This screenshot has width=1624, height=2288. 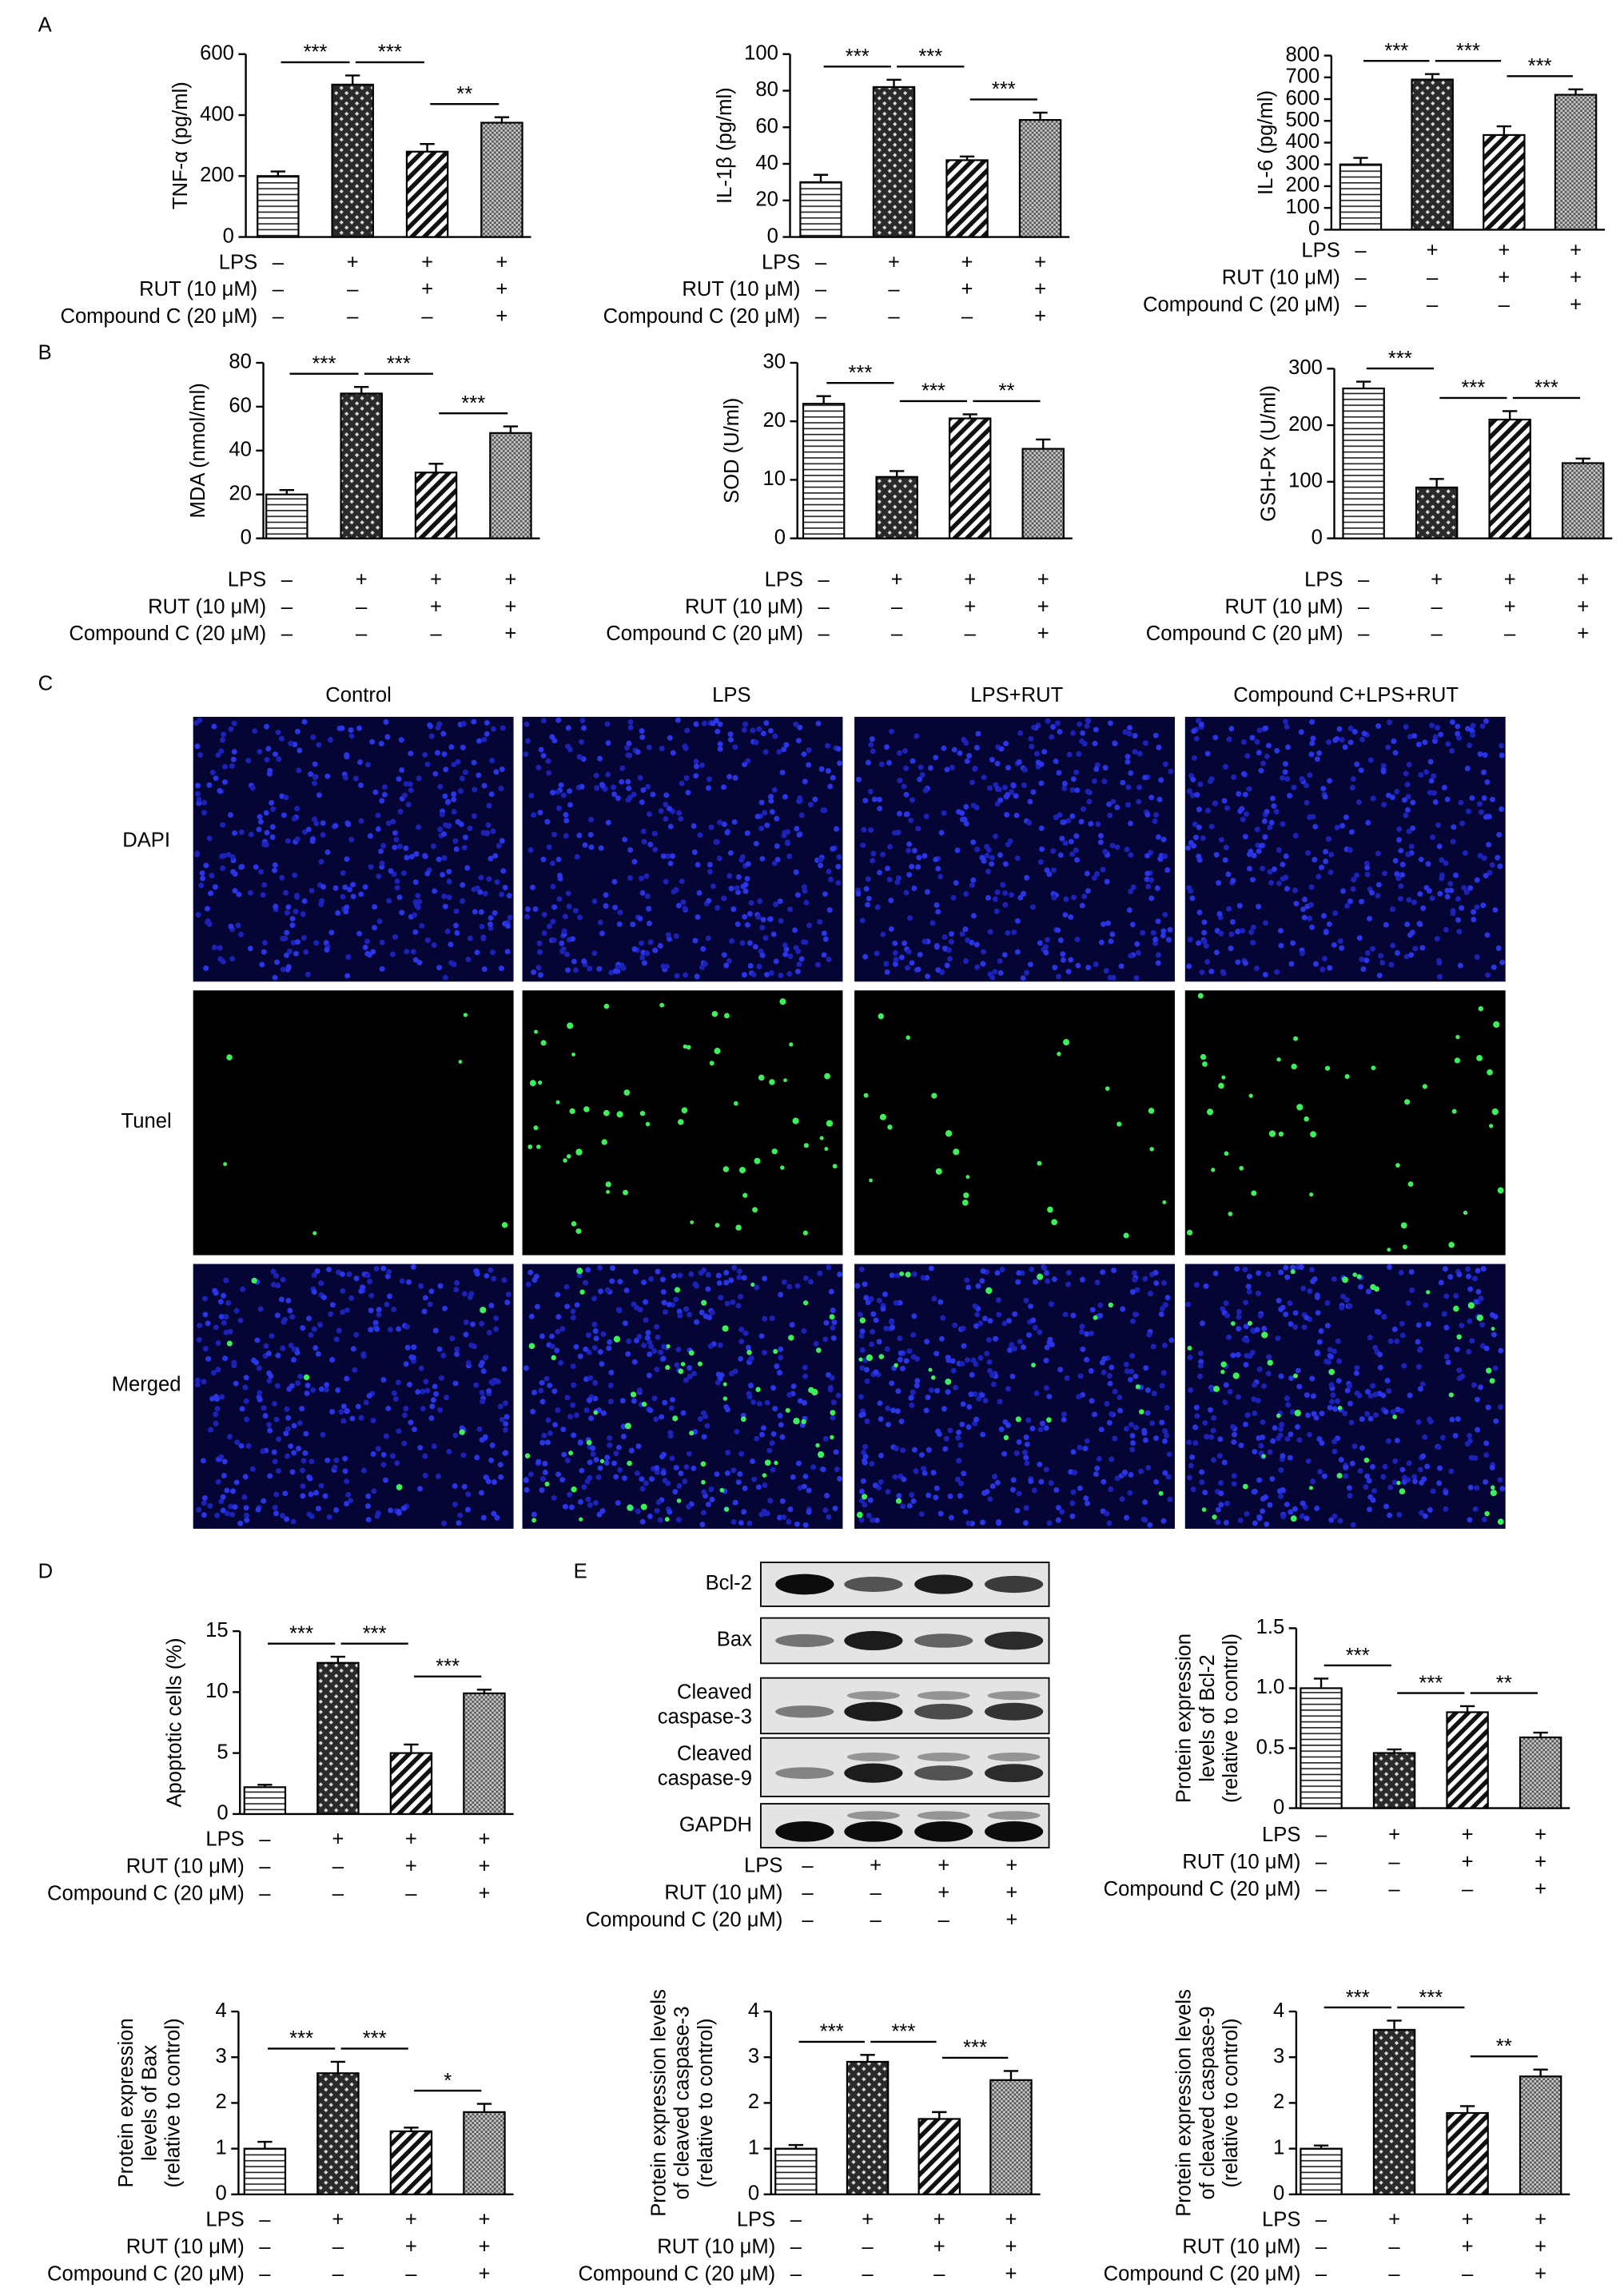 I want to click on error-bar, so click(x=867, y=2058).